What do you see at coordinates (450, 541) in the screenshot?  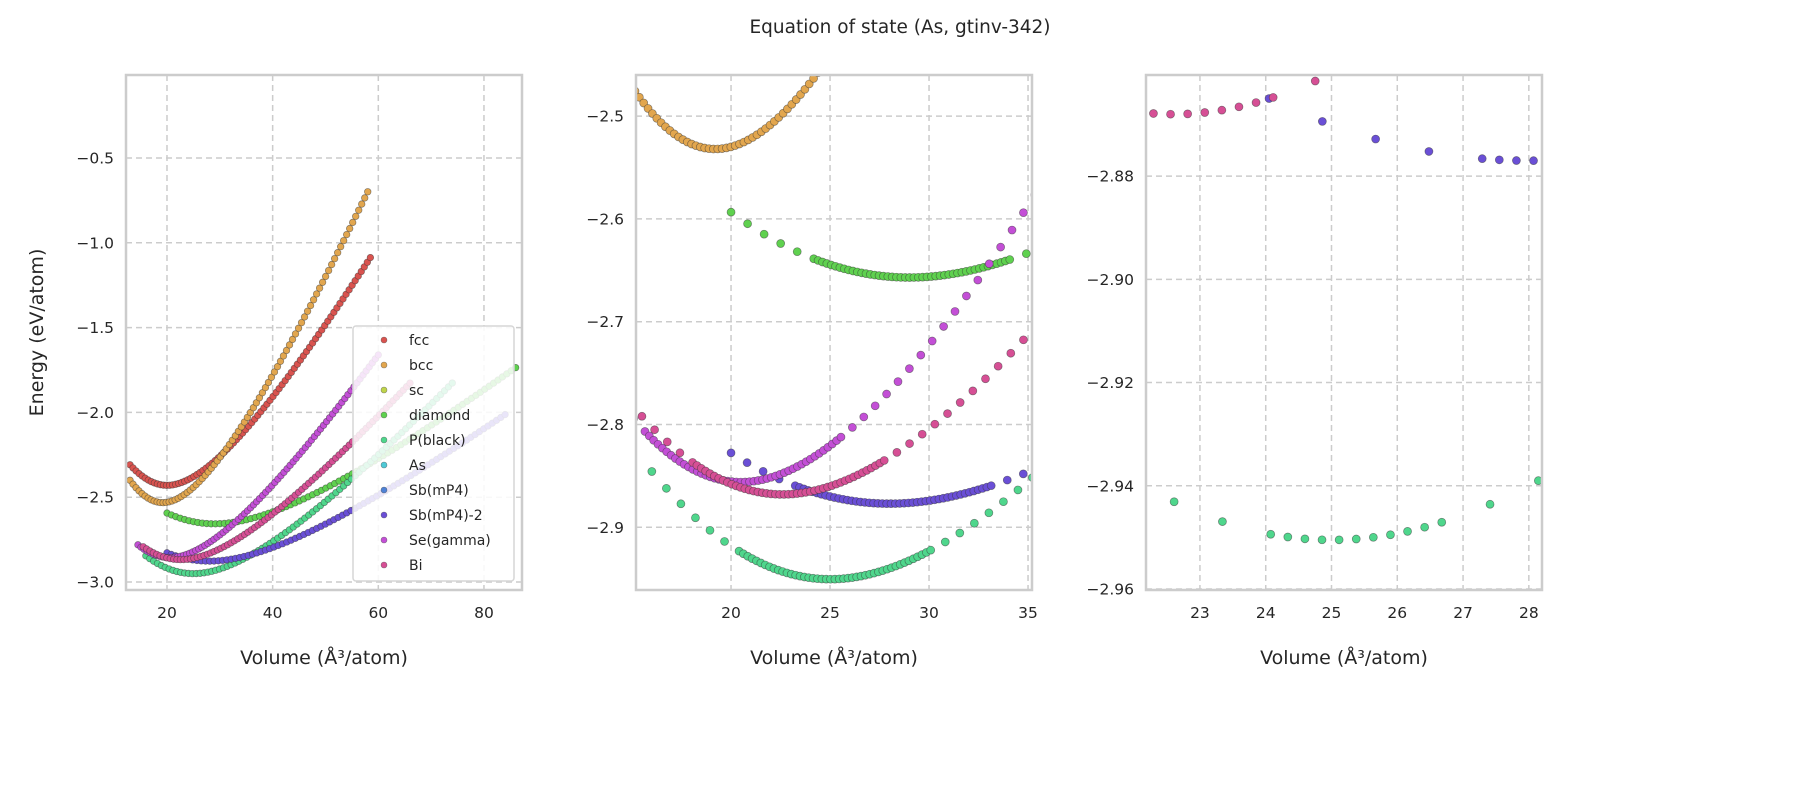 I see `legend-label: Se(gamma)` at bounding box center [450, 541].